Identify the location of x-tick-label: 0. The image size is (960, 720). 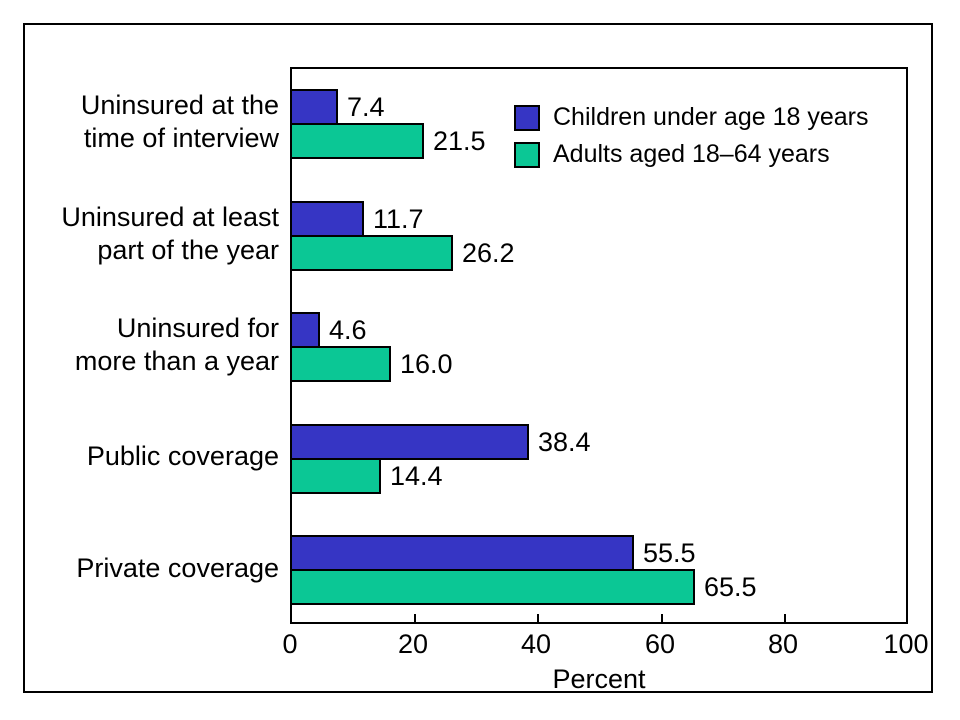
(290, 644).